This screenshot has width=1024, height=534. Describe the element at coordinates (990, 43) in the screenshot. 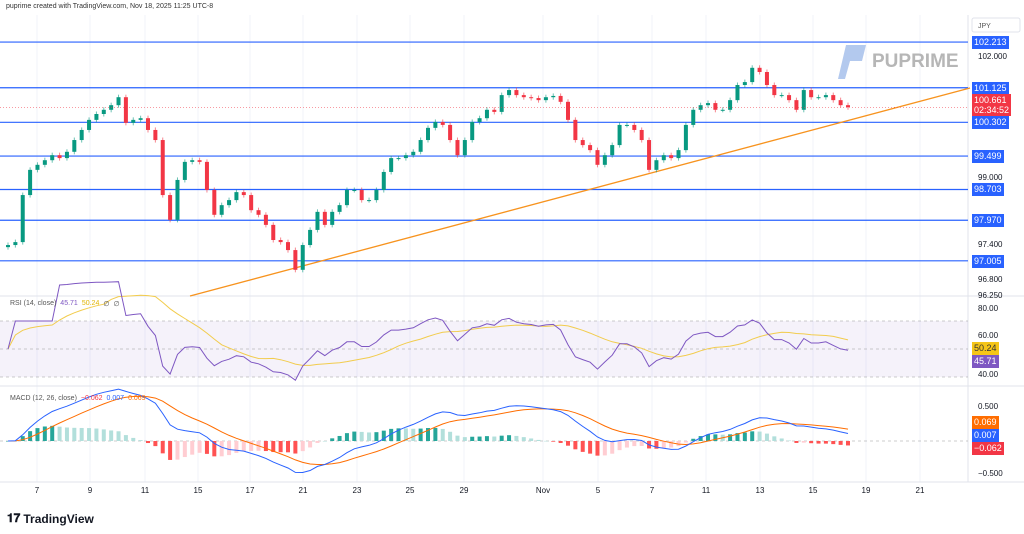

I see `level-price-label: 102.213` at that location.